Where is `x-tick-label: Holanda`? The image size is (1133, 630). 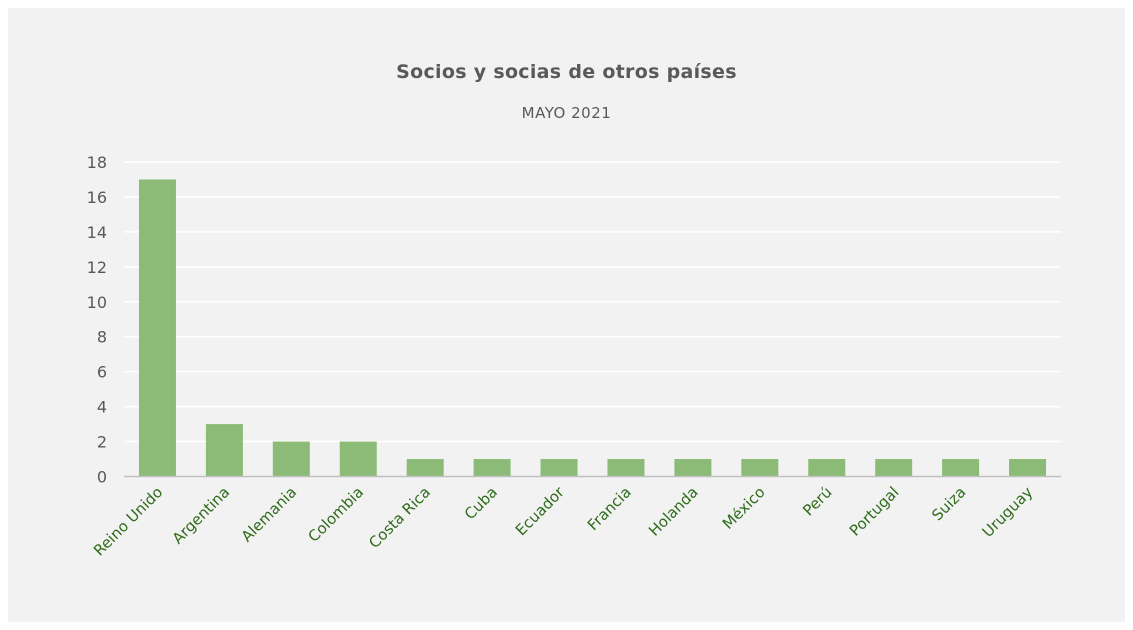
x-tick-label: Holanda is located at coordinates (673, 511).